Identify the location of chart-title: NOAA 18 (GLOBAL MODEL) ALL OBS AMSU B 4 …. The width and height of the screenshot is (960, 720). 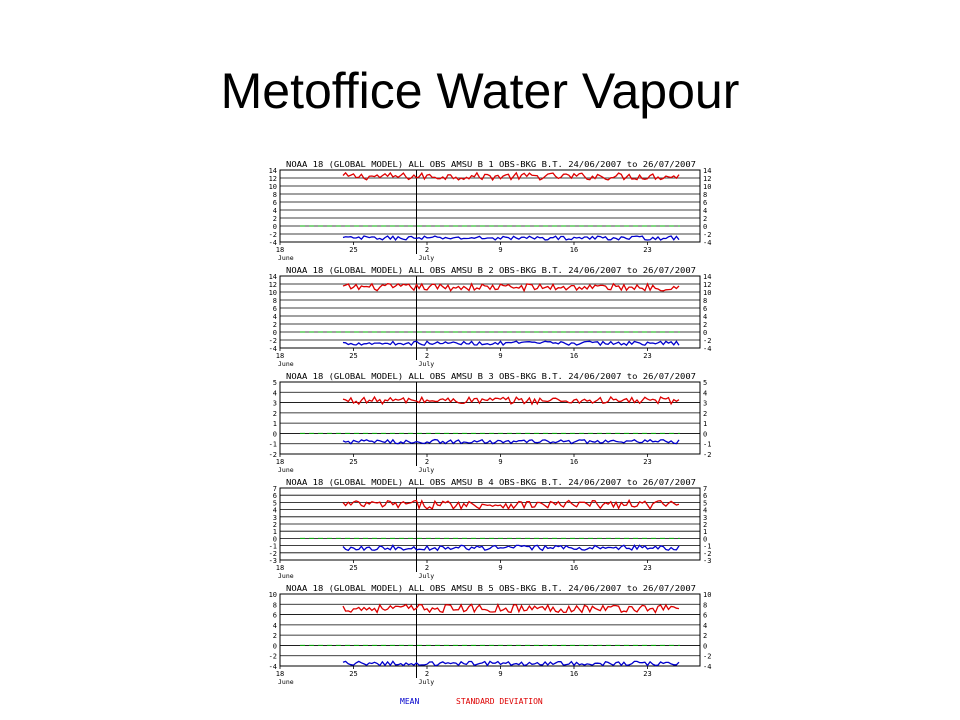
(491, 482).